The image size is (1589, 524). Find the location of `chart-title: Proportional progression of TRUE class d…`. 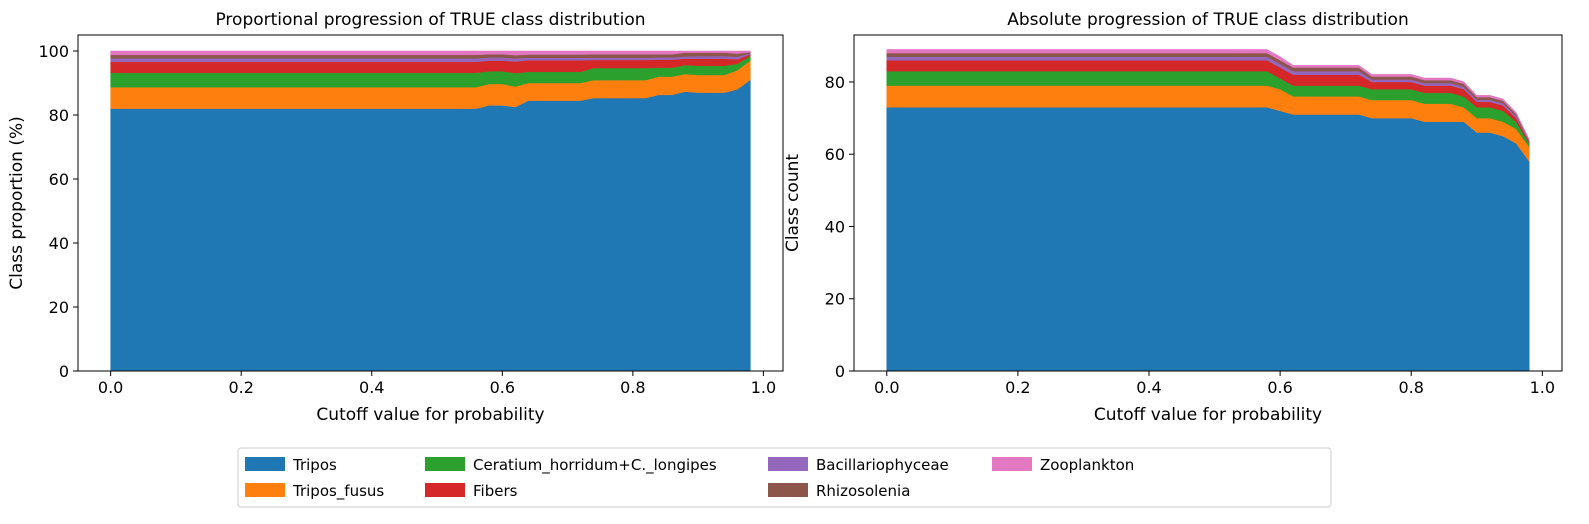

chart-title: Proportional progression of TRUE class d… is located at coordinates (430, 20).